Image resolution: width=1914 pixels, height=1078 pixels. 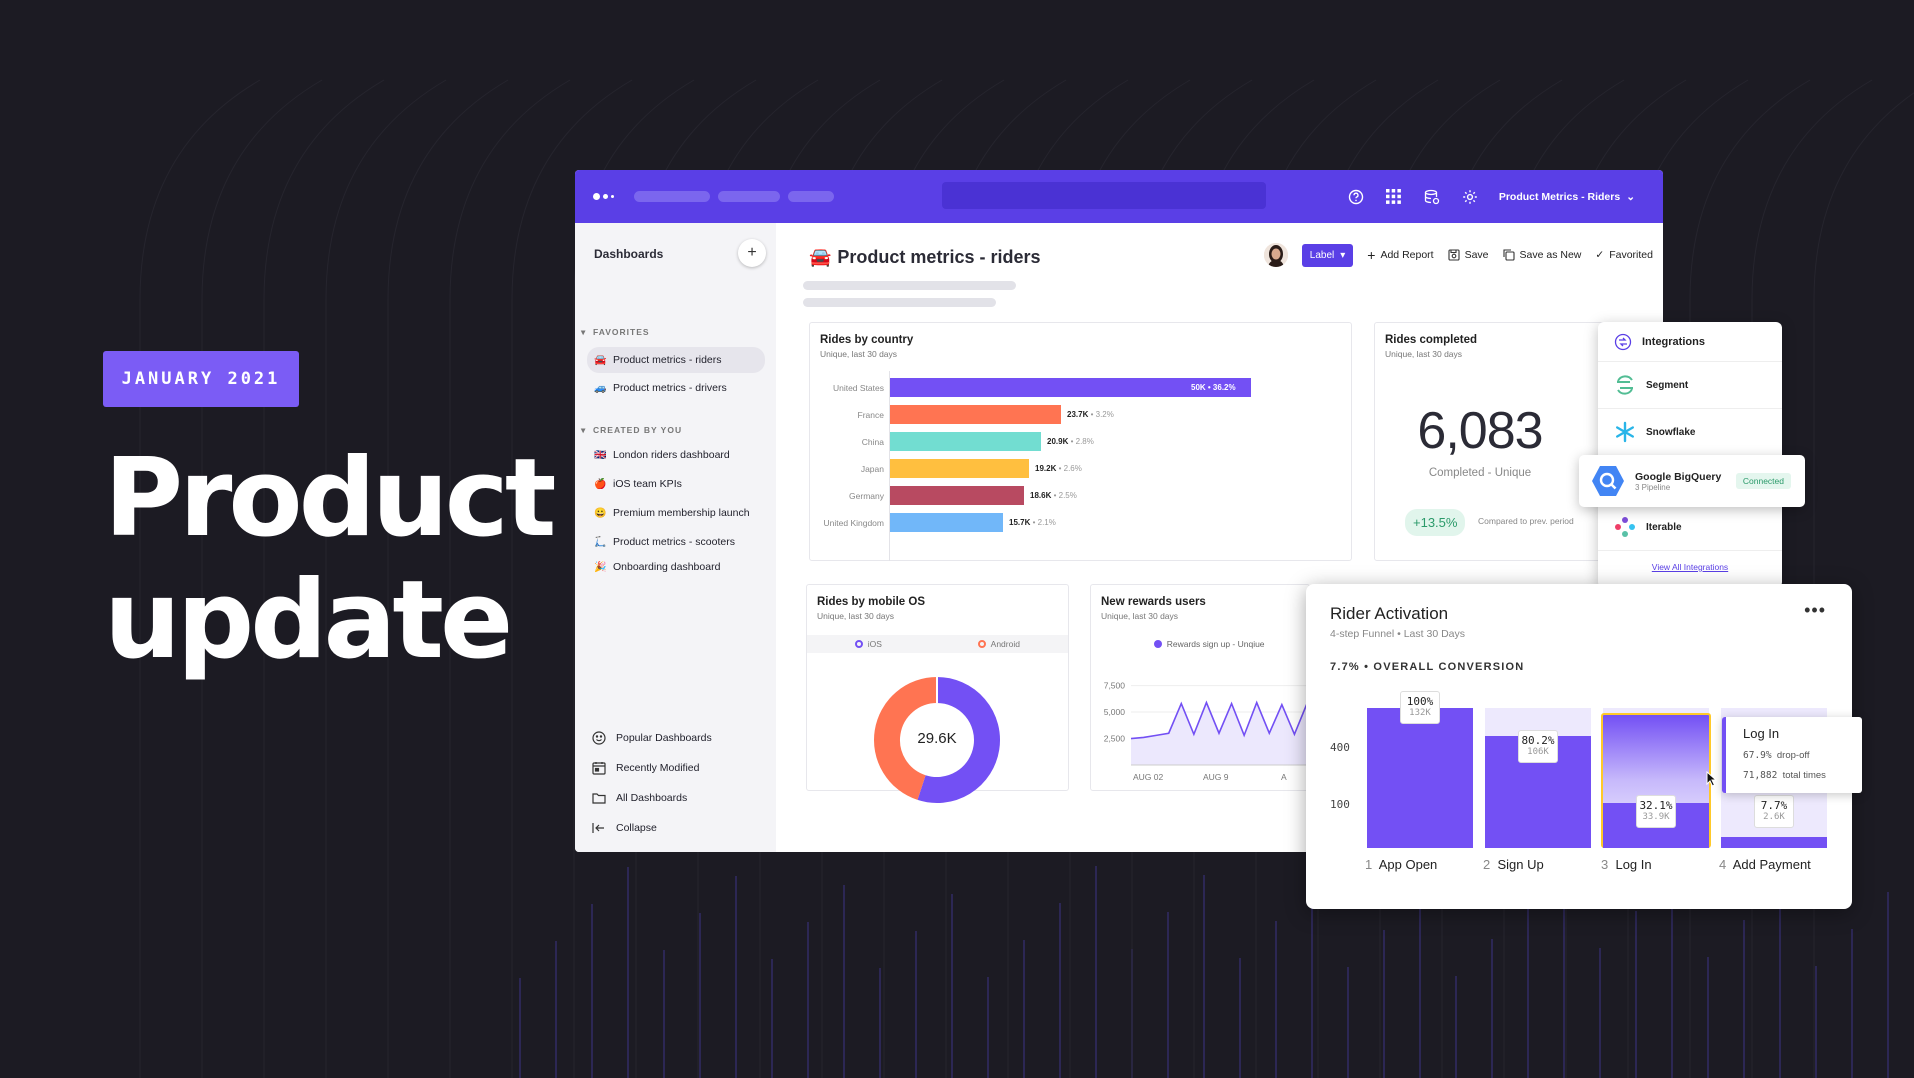 I want to click on favorited-label: Favorited, so click(x=1631, y=255).